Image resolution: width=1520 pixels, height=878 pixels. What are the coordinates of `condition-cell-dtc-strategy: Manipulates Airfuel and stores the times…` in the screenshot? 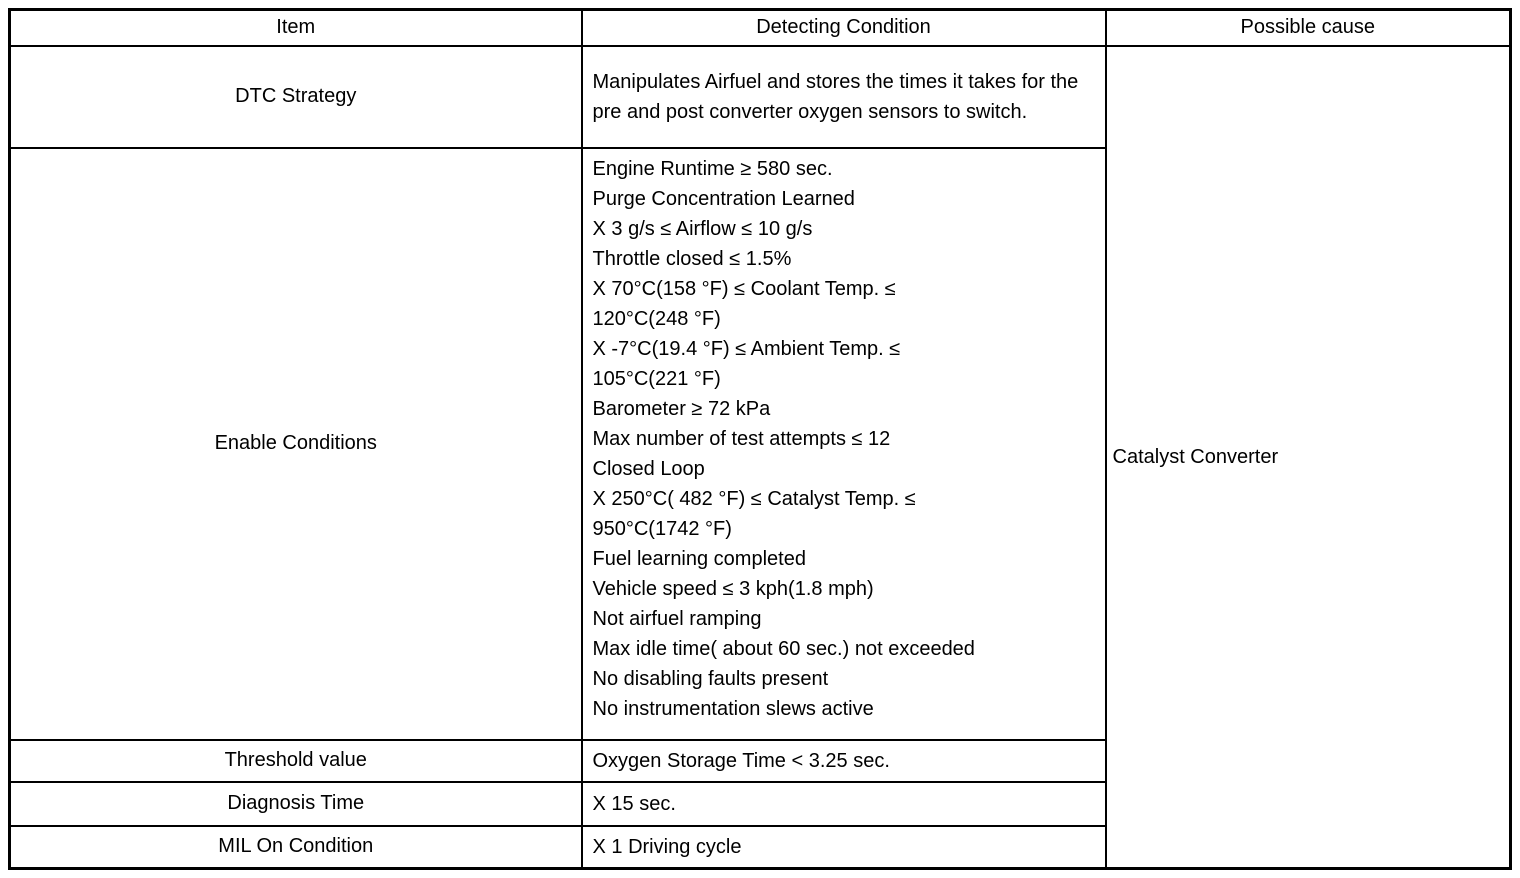 It's located at (843, 96).